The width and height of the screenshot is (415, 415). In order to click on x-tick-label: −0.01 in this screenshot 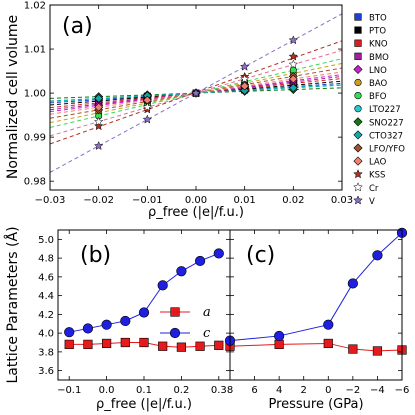, I will do `click(147, 200)`.